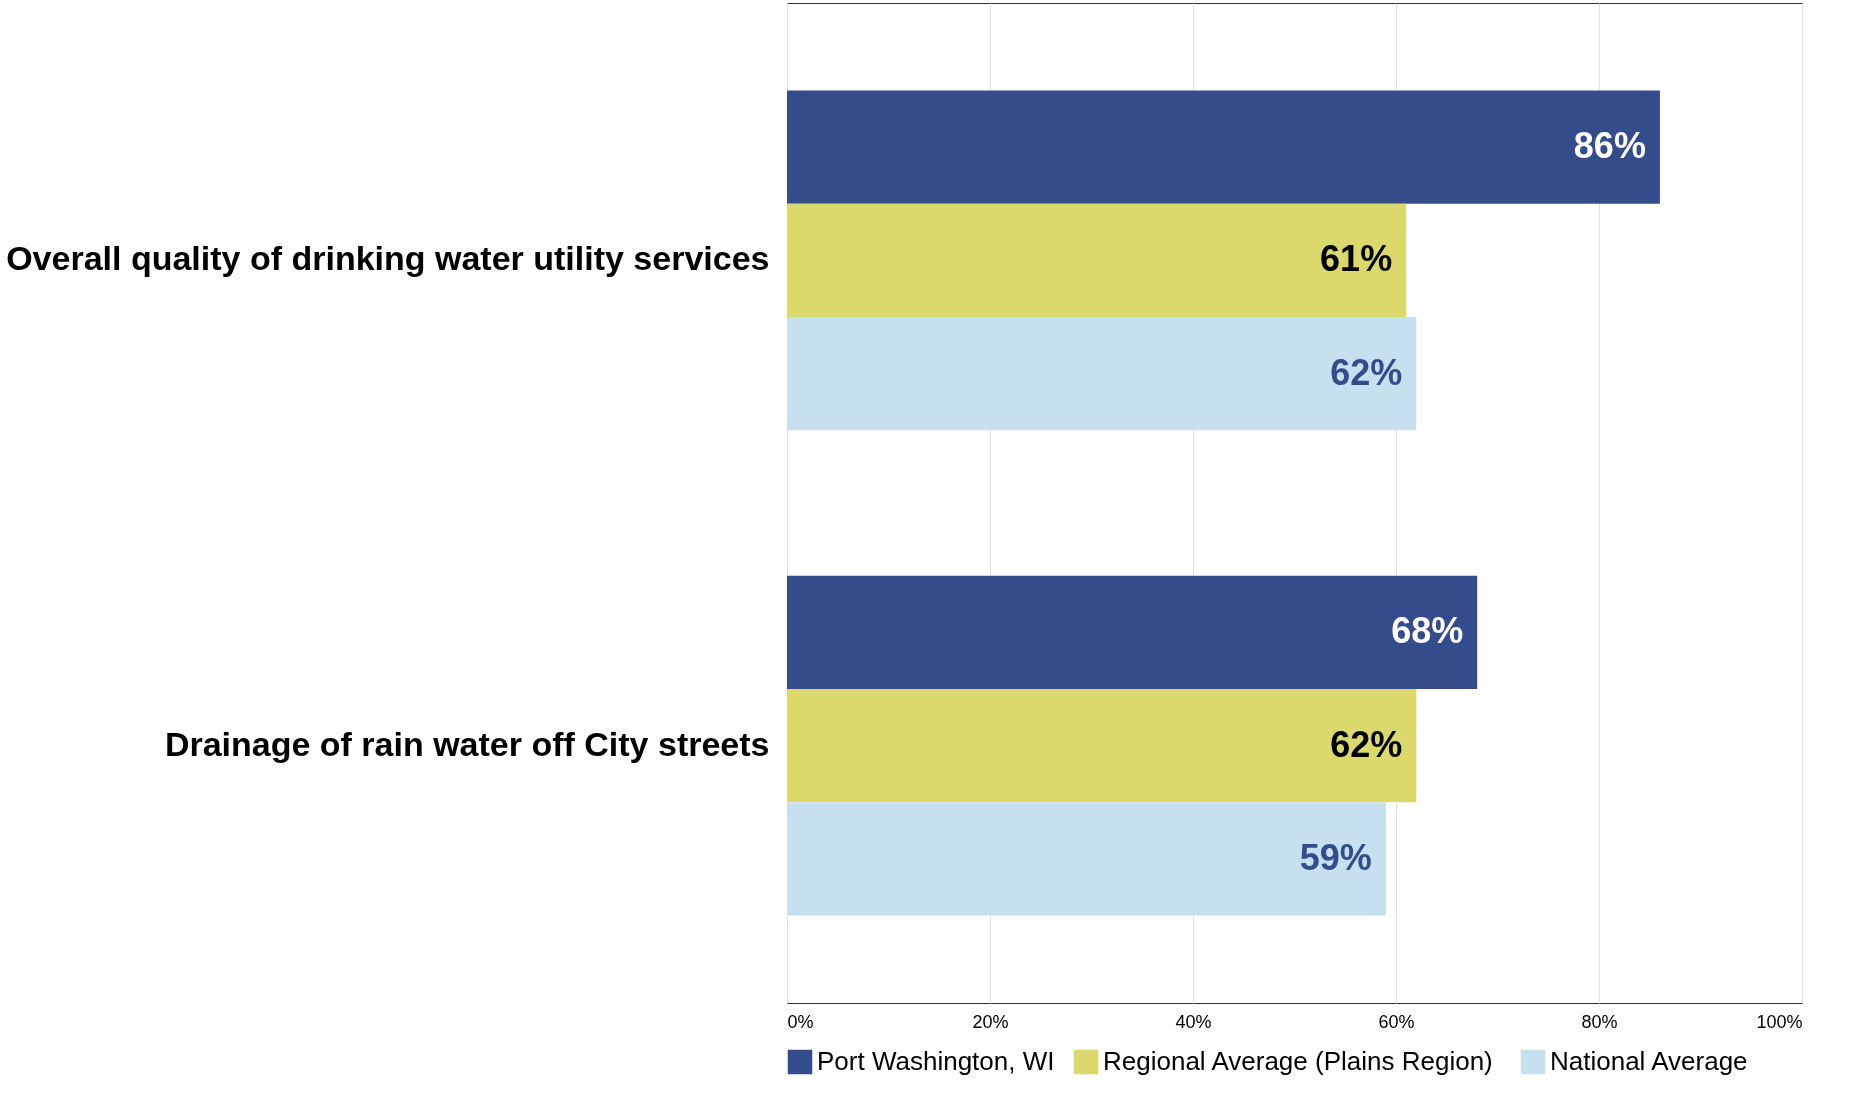 This screenshot has width=1853, height=1116. Describe the element at coordinates (388, 258) in the screenshot. I see `y-tick-label: Overall quality of drinking water utility services` at that location.